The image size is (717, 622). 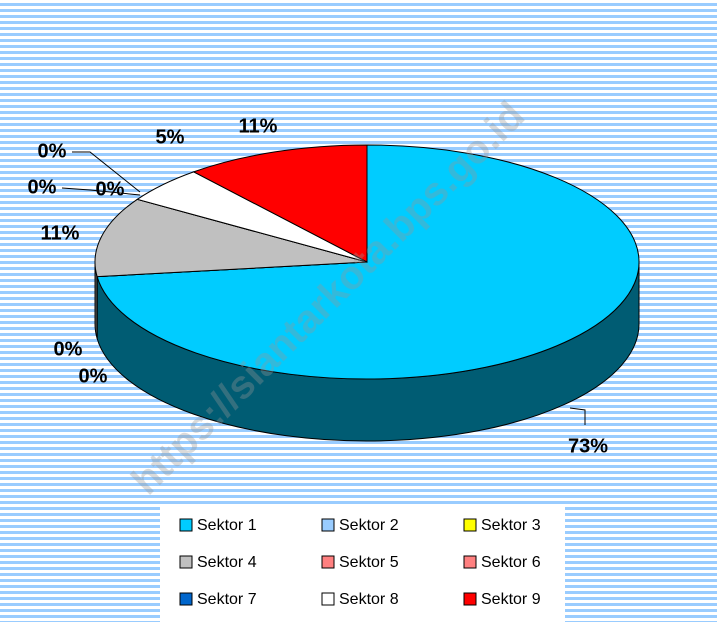 I want to click on legend-label: Sektor 6, so click(x=511, y=562).